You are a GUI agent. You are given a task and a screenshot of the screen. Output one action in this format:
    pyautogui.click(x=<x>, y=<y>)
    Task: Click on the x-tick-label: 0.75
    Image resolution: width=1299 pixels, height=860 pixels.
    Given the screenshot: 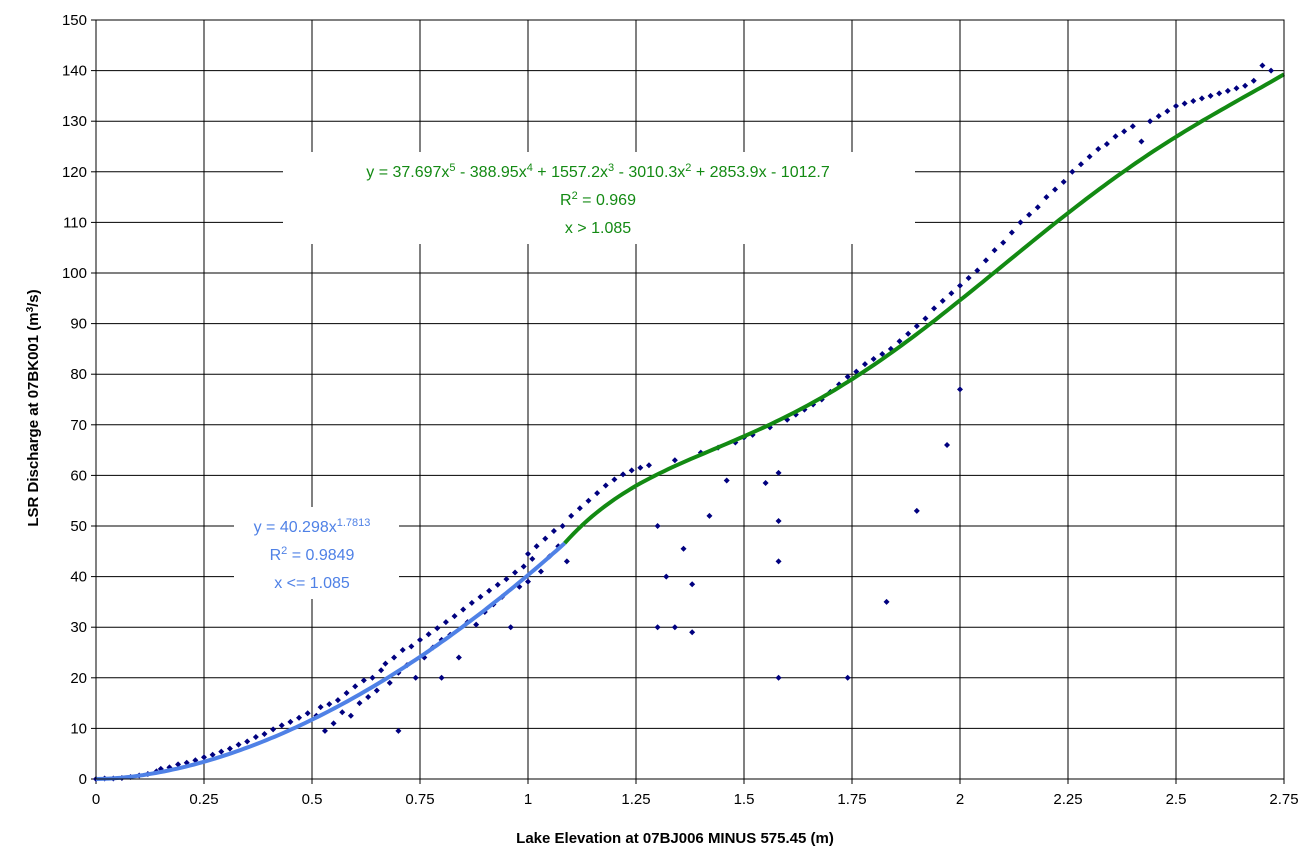 What is the action you would take?
    pyautogui.click(x=419, y=799)
    